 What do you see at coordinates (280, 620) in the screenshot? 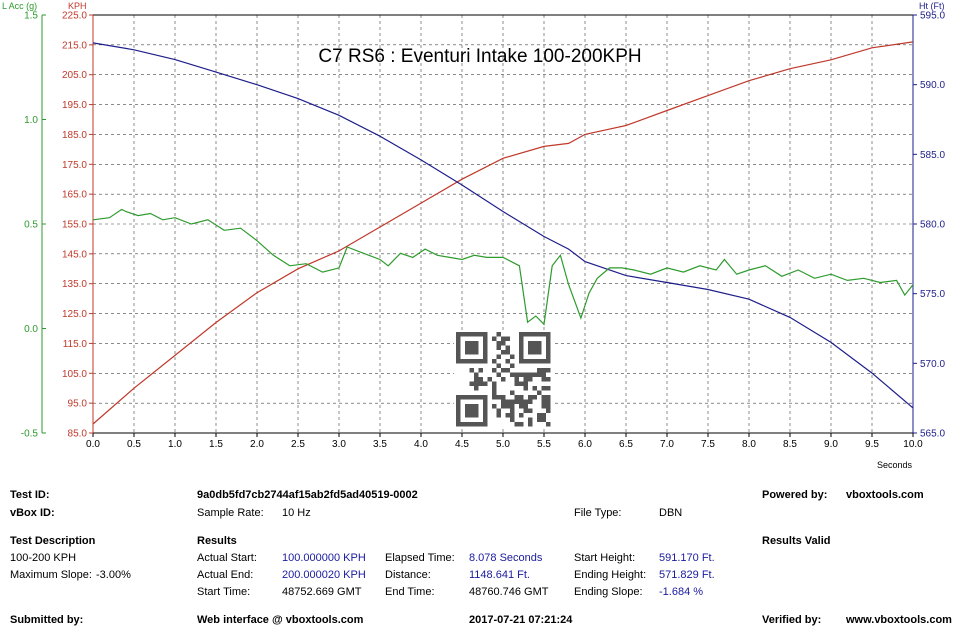
I see `web-interface-link: Web interface @ vboxtools.com` at bounding box center [280, 620].